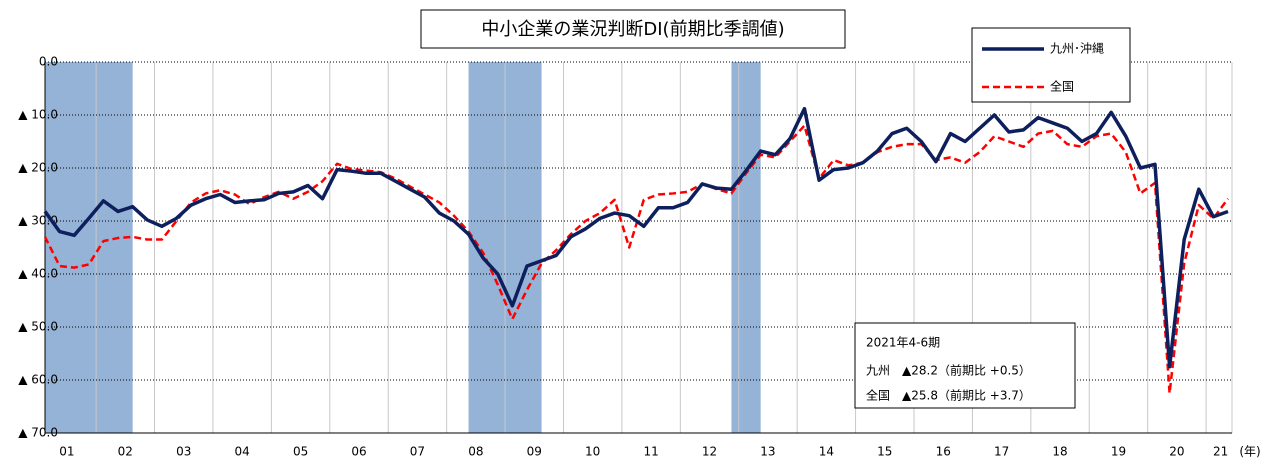  Describe the element at coordinates (709, 452) in the screenshot. I see `x-tick-label: 12` at that location.